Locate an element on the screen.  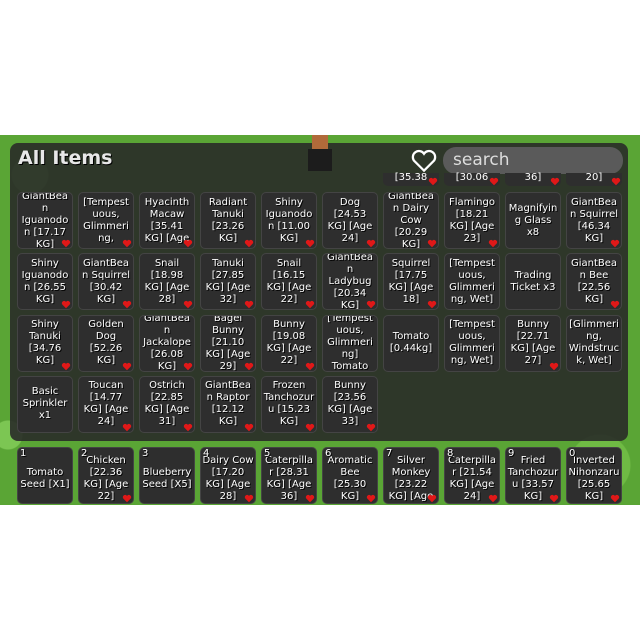
slot-number: 4 is located at coordinates (206, 453).